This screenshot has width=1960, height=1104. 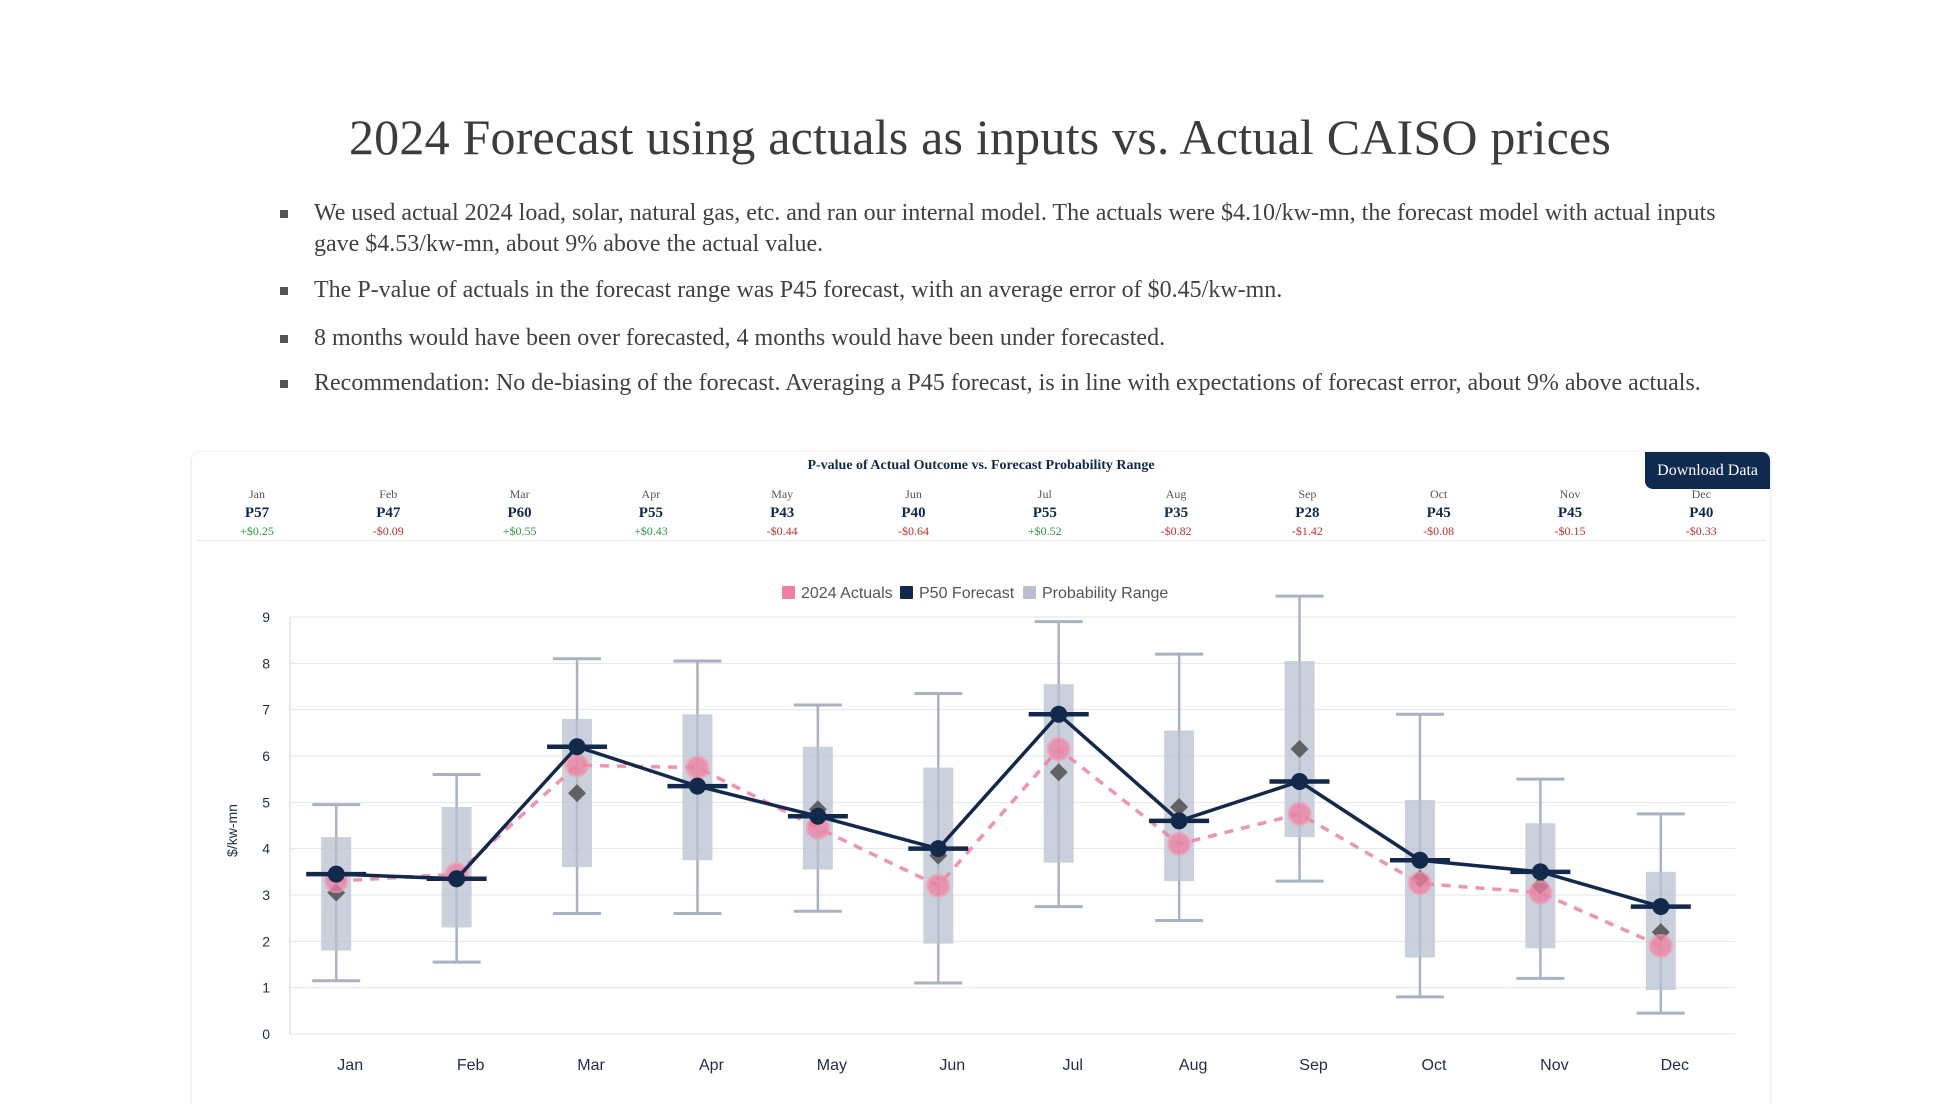 I want to click on pvalue-diff: +$0.52, so click(x=1044, y=531).